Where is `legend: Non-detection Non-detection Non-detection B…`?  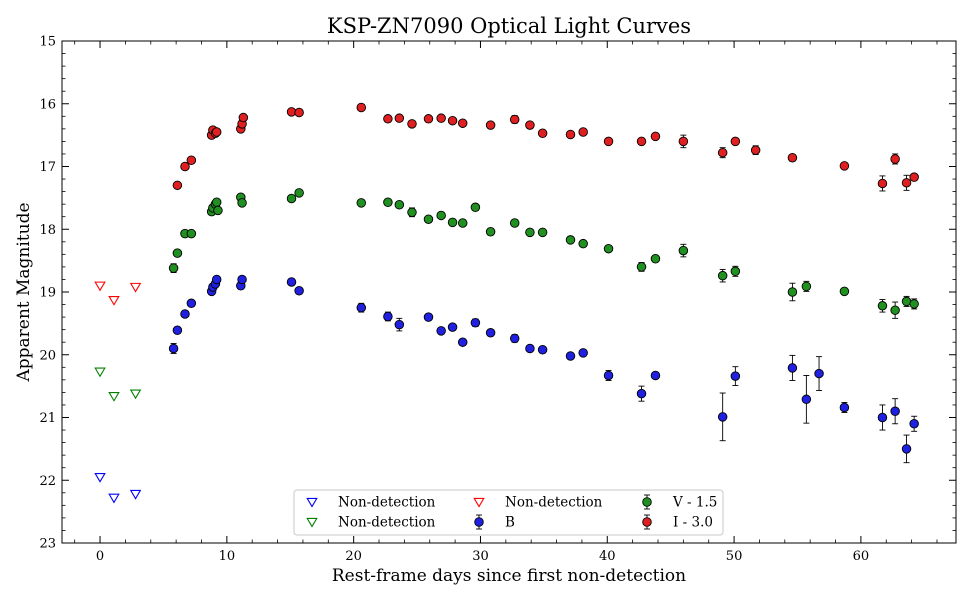 legend: Non-detection Non-detection Non-detection B… is located at coordinates (508, 512).